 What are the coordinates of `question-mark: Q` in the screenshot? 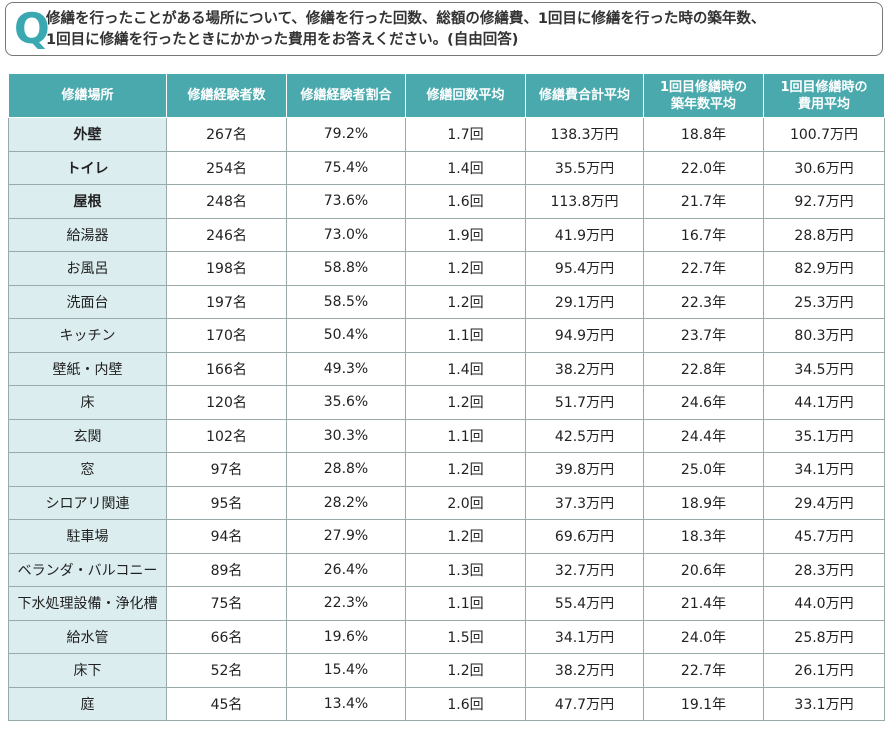 It's located at (32, 28).